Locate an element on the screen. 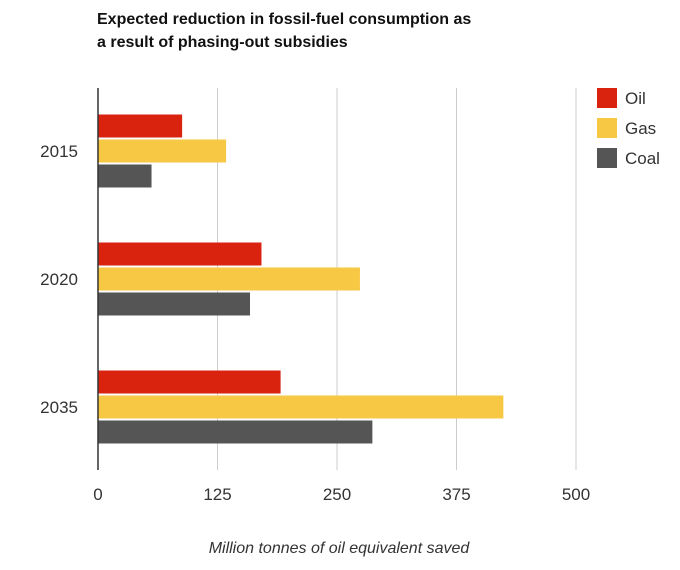 Image resolution: width=680 pixels, height=570 pixels. legend-swatch-oil is located at coordinates (607, 98).